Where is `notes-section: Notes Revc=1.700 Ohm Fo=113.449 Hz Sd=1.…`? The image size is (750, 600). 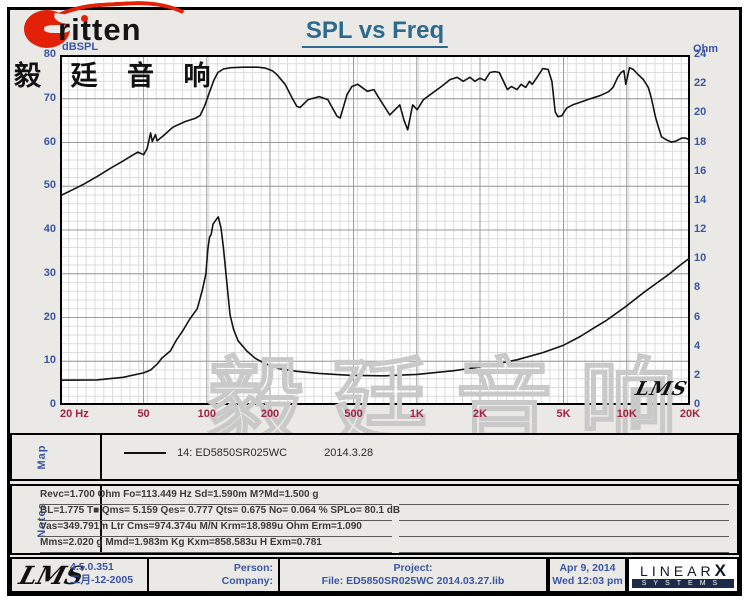 notes-section: Notes Revc=1.700 Ohm Fo=113.449 Hz Sd=1.… is located at coordinates (374, 519).